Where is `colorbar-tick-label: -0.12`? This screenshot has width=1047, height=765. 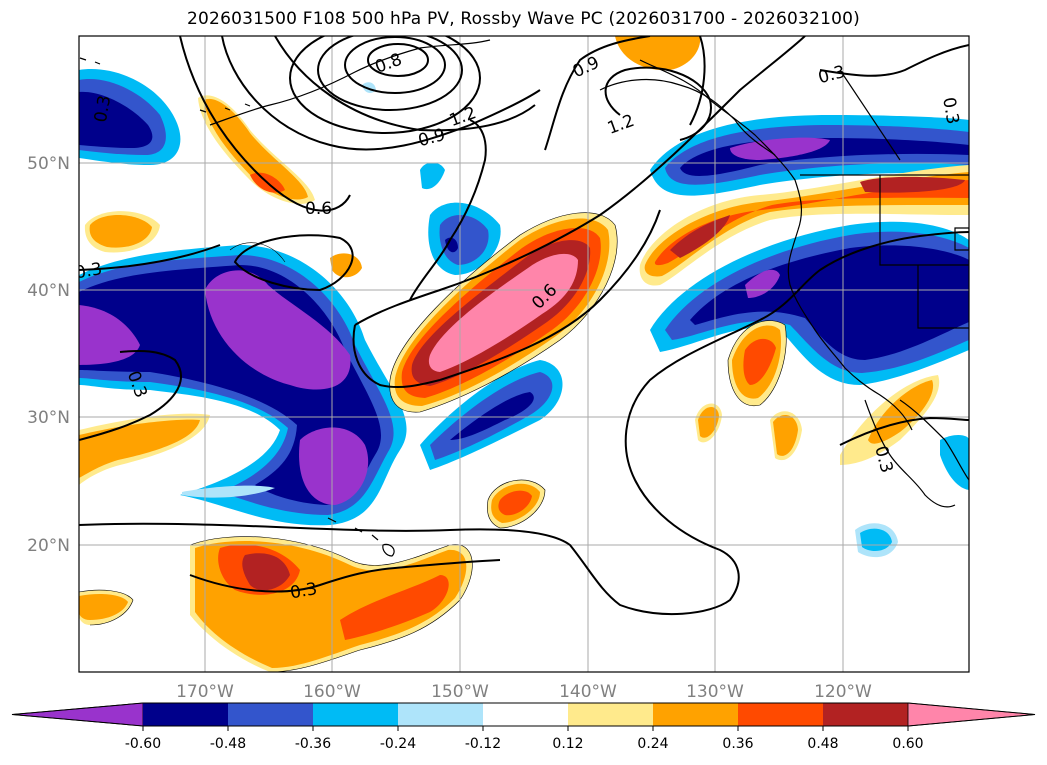 colorbar-tick-label: -0.12 is located at coordinates (483, 744).